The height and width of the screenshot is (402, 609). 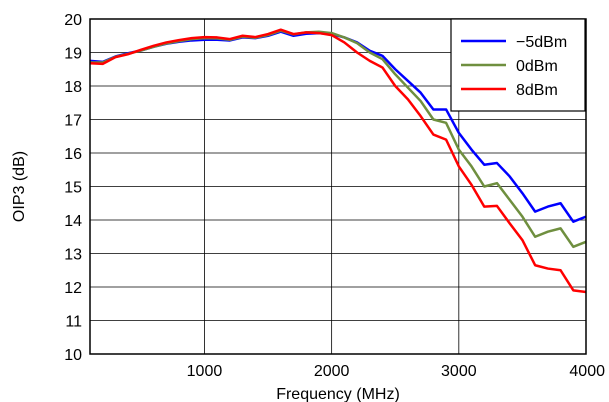 I want to click on x-axis-label: Frequency (MHz), so click(x=338, y=394).